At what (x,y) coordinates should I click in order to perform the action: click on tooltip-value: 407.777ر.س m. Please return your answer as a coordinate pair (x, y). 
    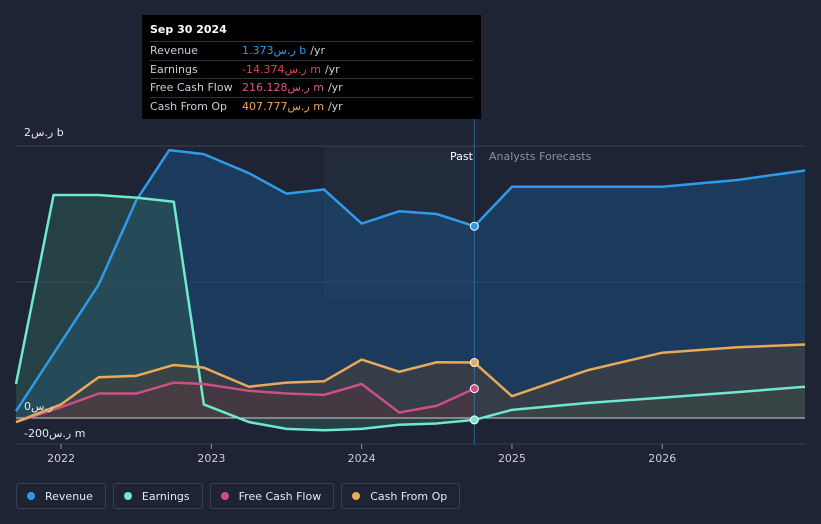
    Looking at the image, I should click on (283, 106).